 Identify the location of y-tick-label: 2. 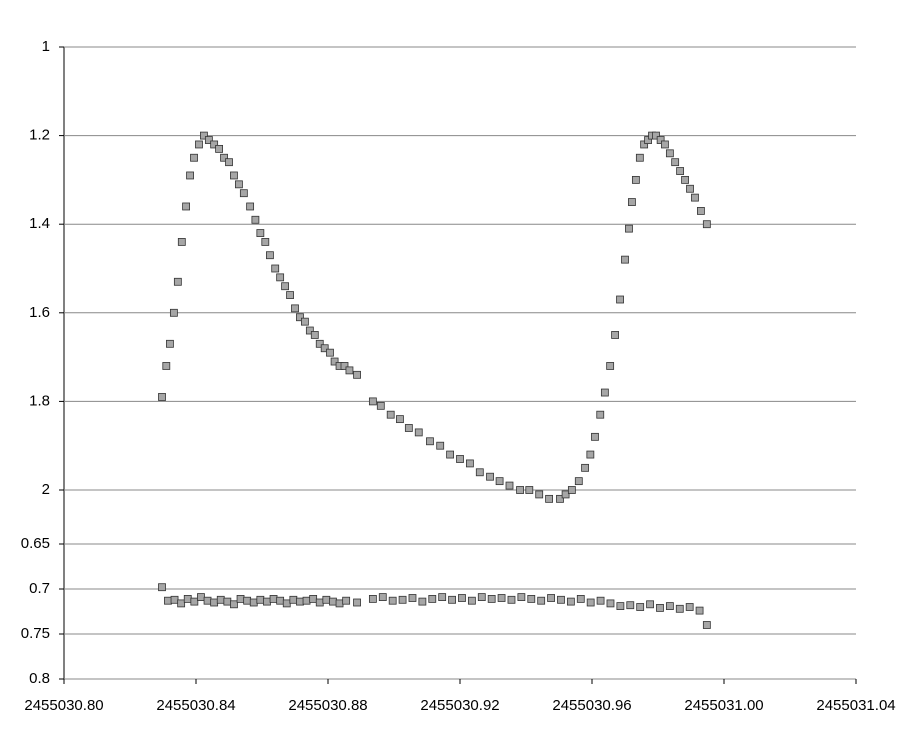
(46, 489).